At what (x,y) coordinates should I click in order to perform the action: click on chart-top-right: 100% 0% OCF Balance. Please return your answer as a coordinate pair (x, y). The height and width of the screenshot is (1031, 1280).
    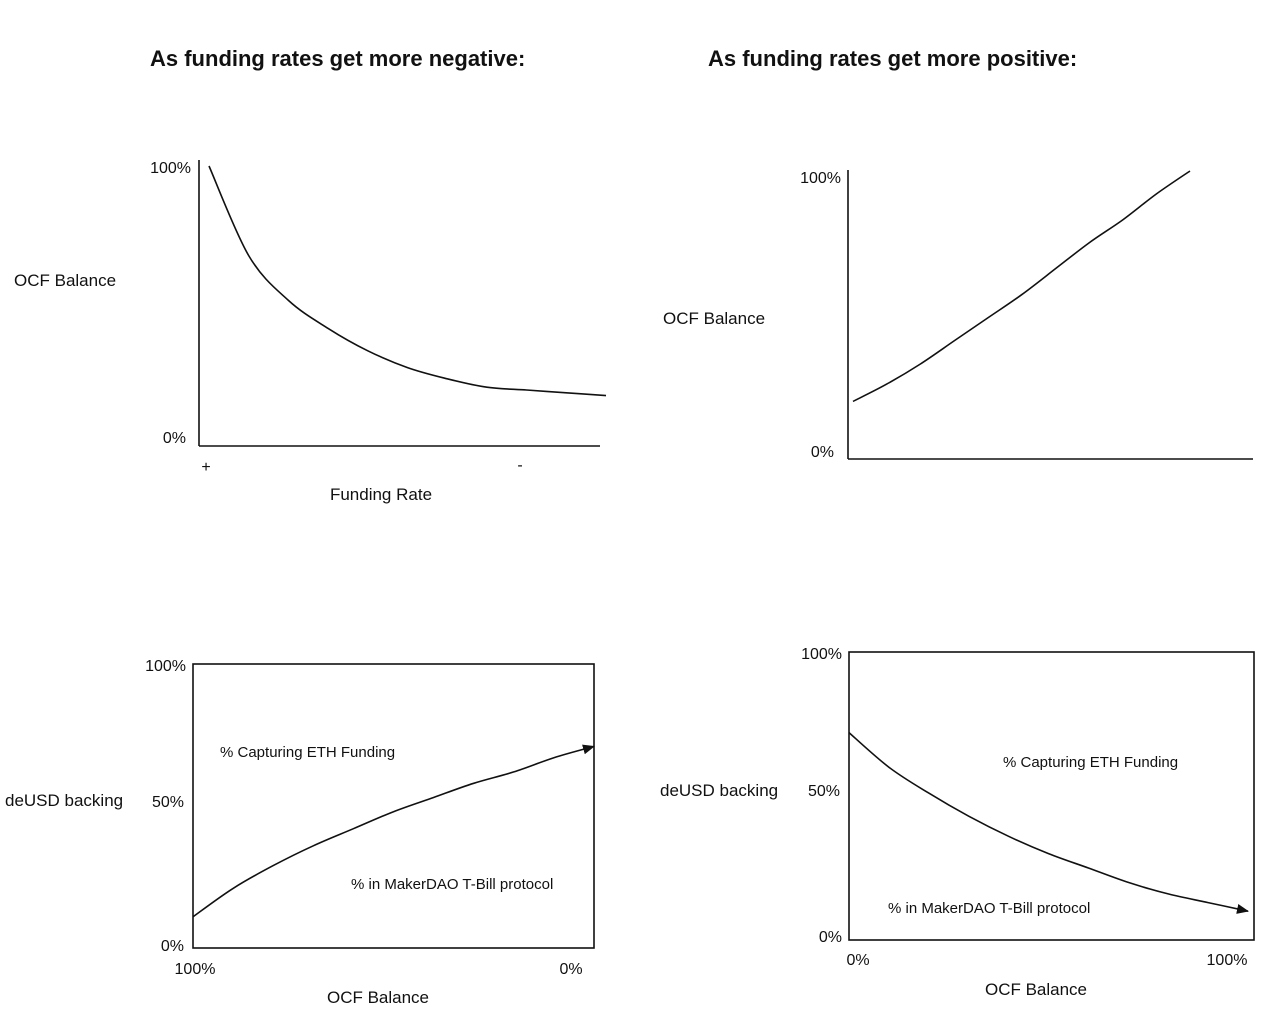
    Looking at the image, I should click on (958, 315).